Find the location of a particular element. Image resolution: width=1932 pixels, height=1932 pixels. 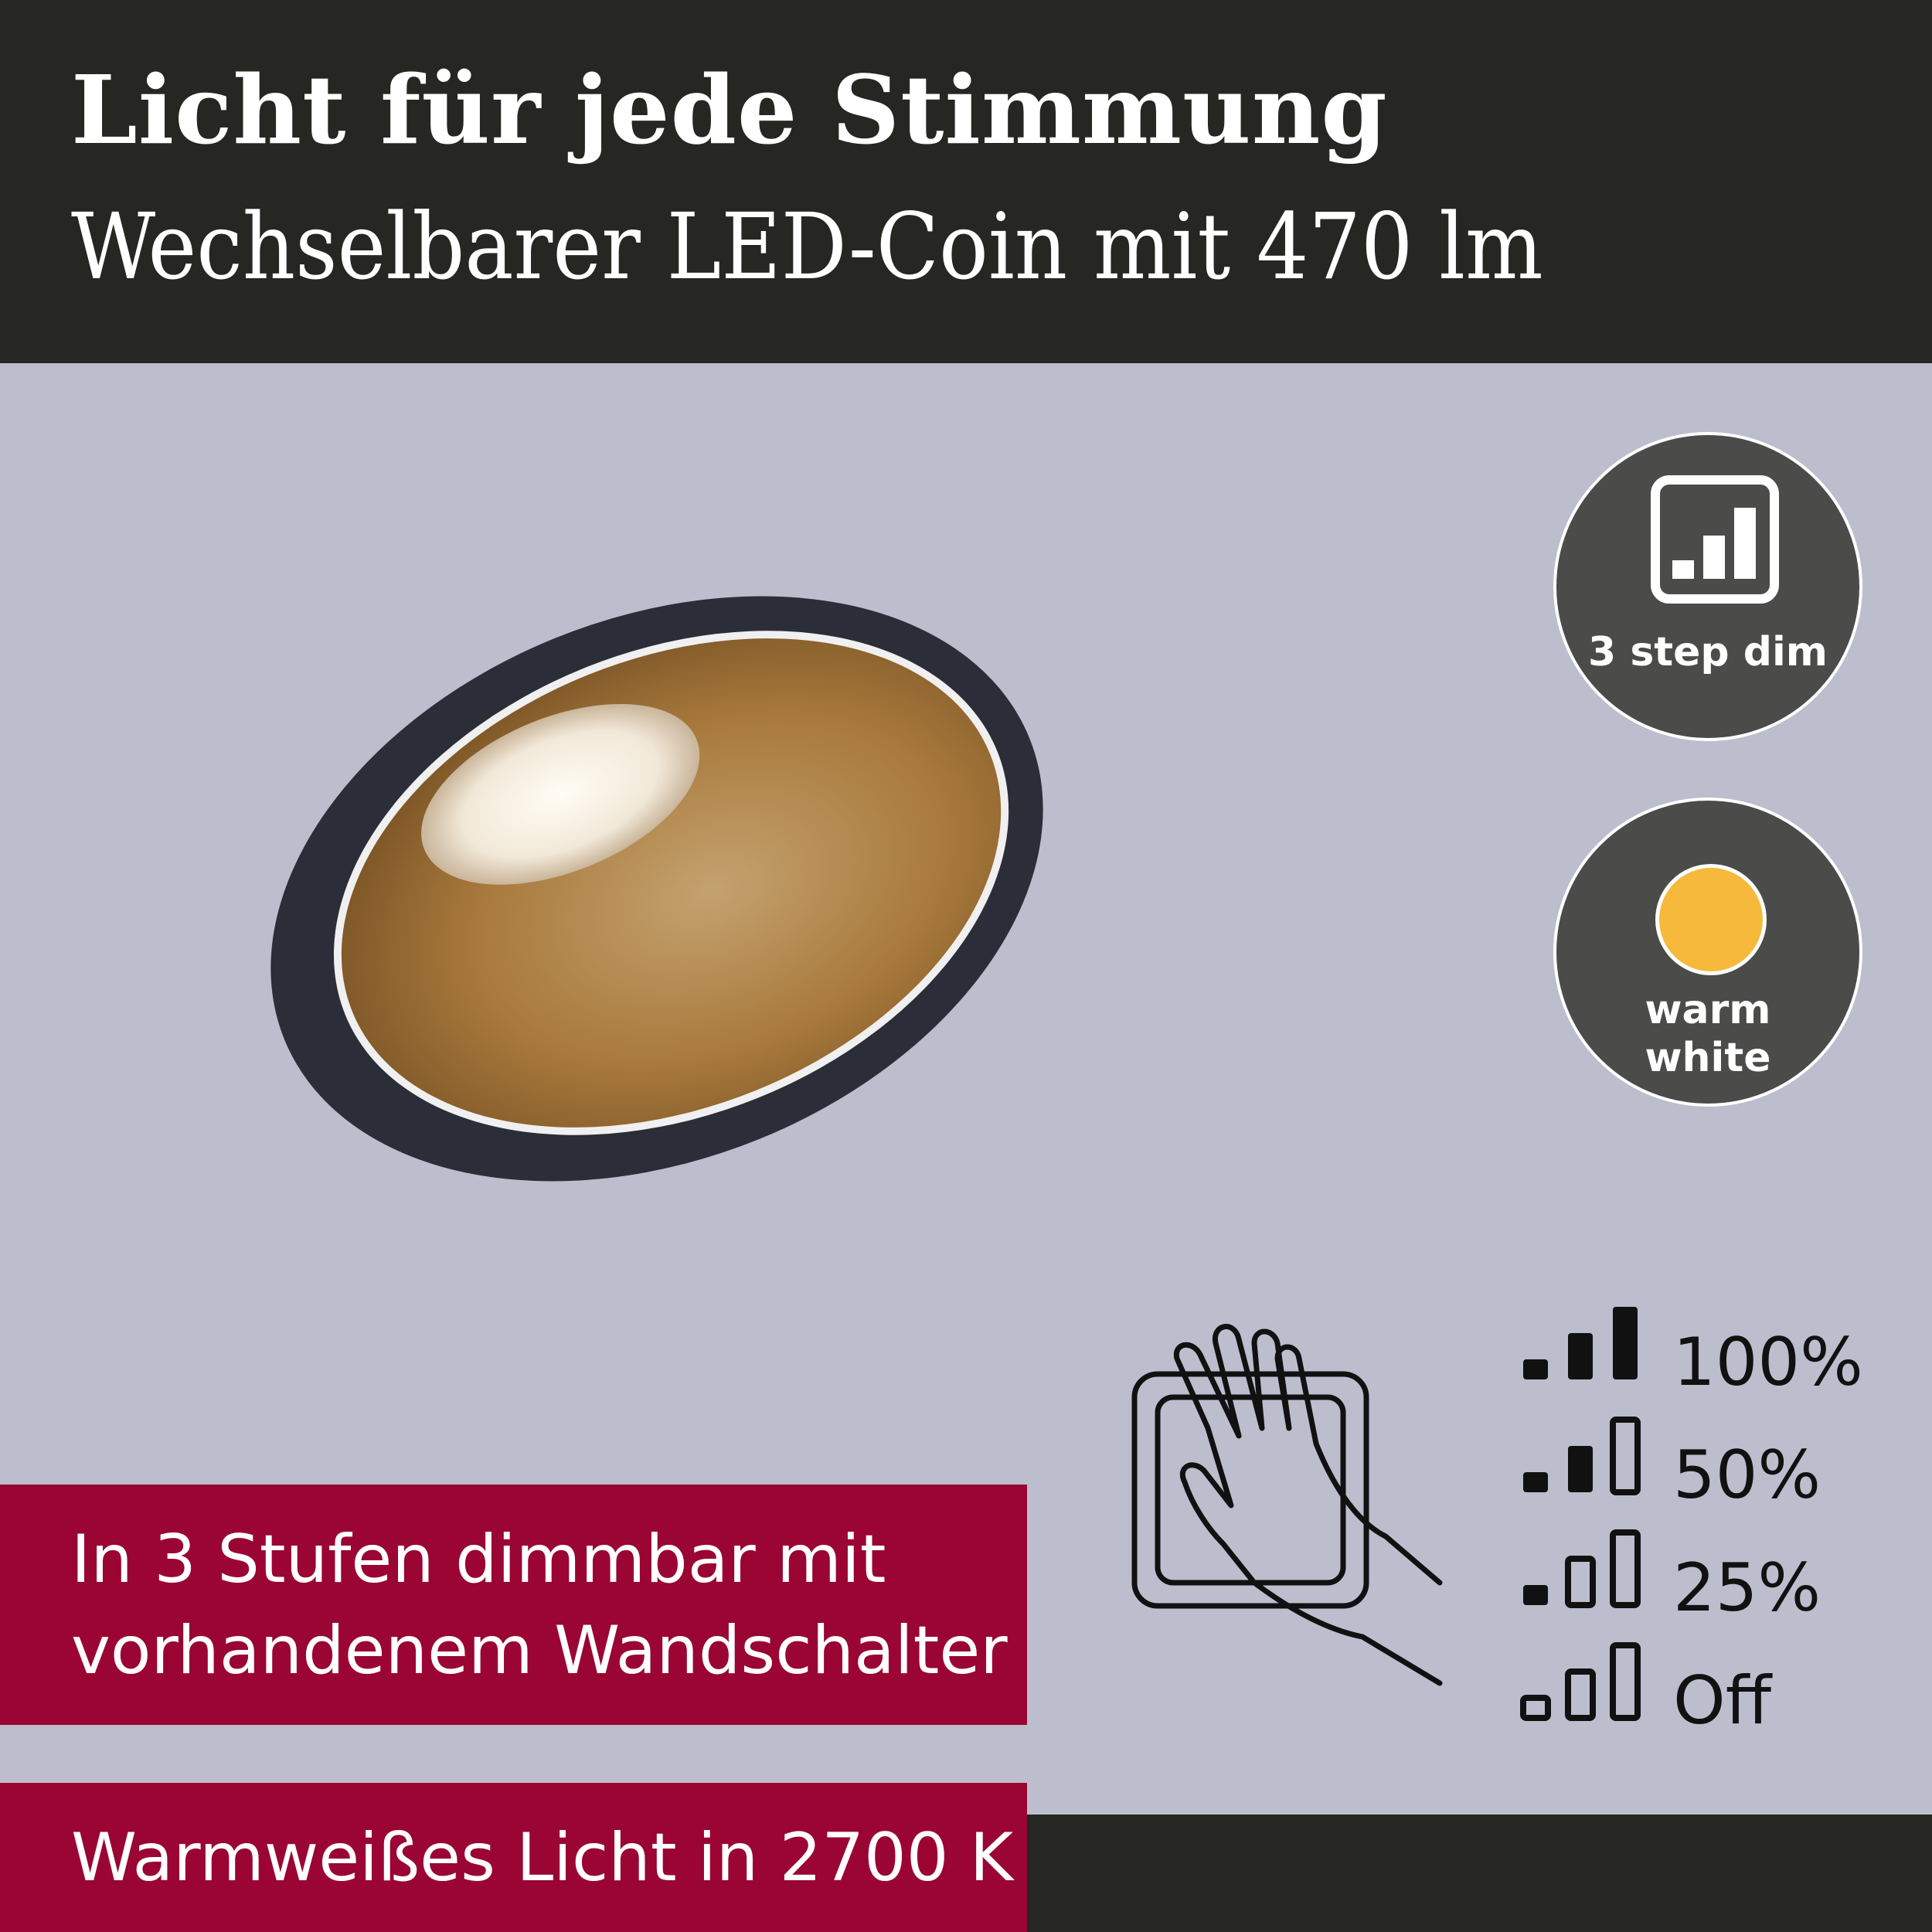

dim-level-label: 25% is located at coordinates (1747, 1588).